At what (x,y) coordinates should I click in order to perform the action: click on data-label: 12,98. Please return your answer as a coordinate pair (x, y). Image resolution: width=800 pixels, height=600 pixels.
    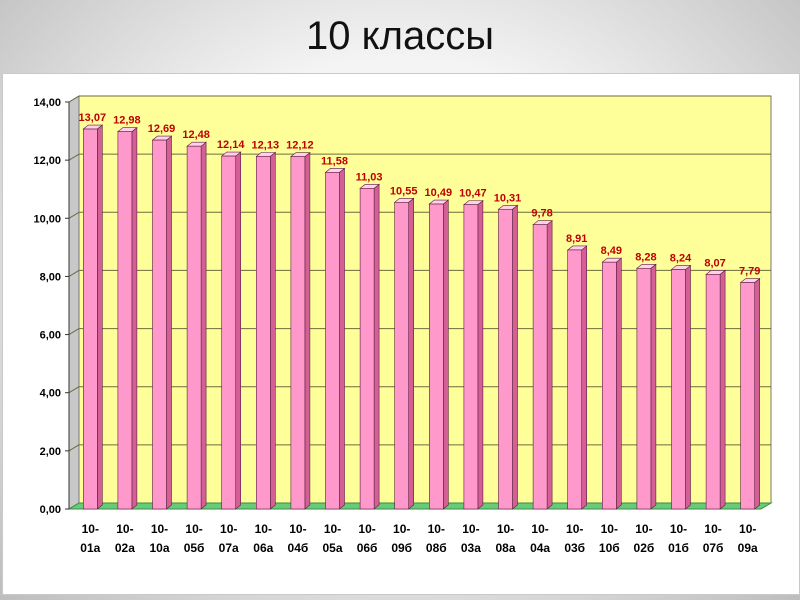
    Looking at the image, I should click on (127, 121).